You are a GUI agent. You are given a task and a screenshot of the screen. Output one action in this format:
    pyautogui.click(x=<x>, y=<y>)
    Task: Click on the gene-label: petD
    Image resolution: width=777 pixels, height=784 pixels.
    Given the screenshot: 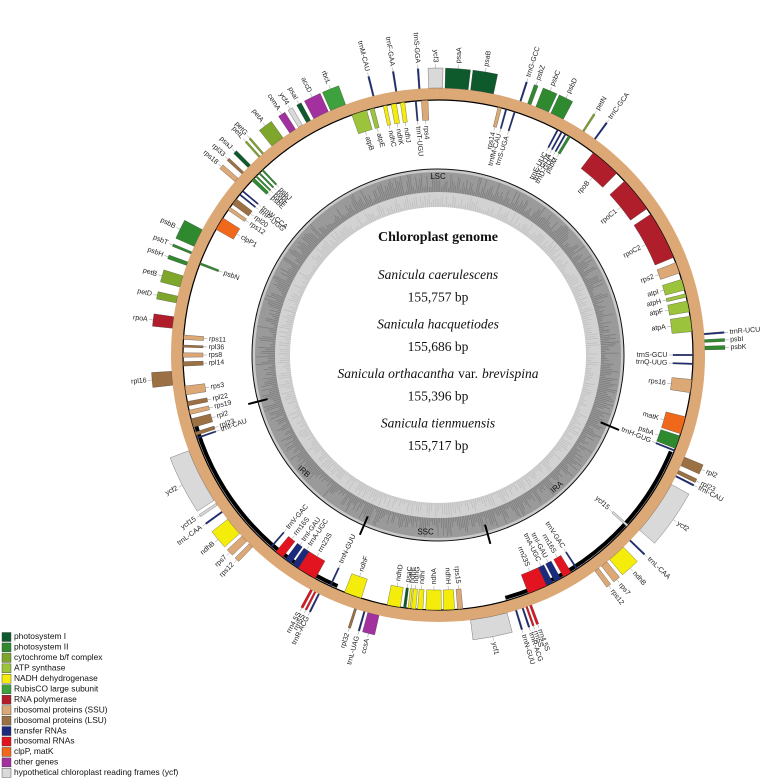 What is the action you would take?
    pyautogui.click(x=145, y=293)
    